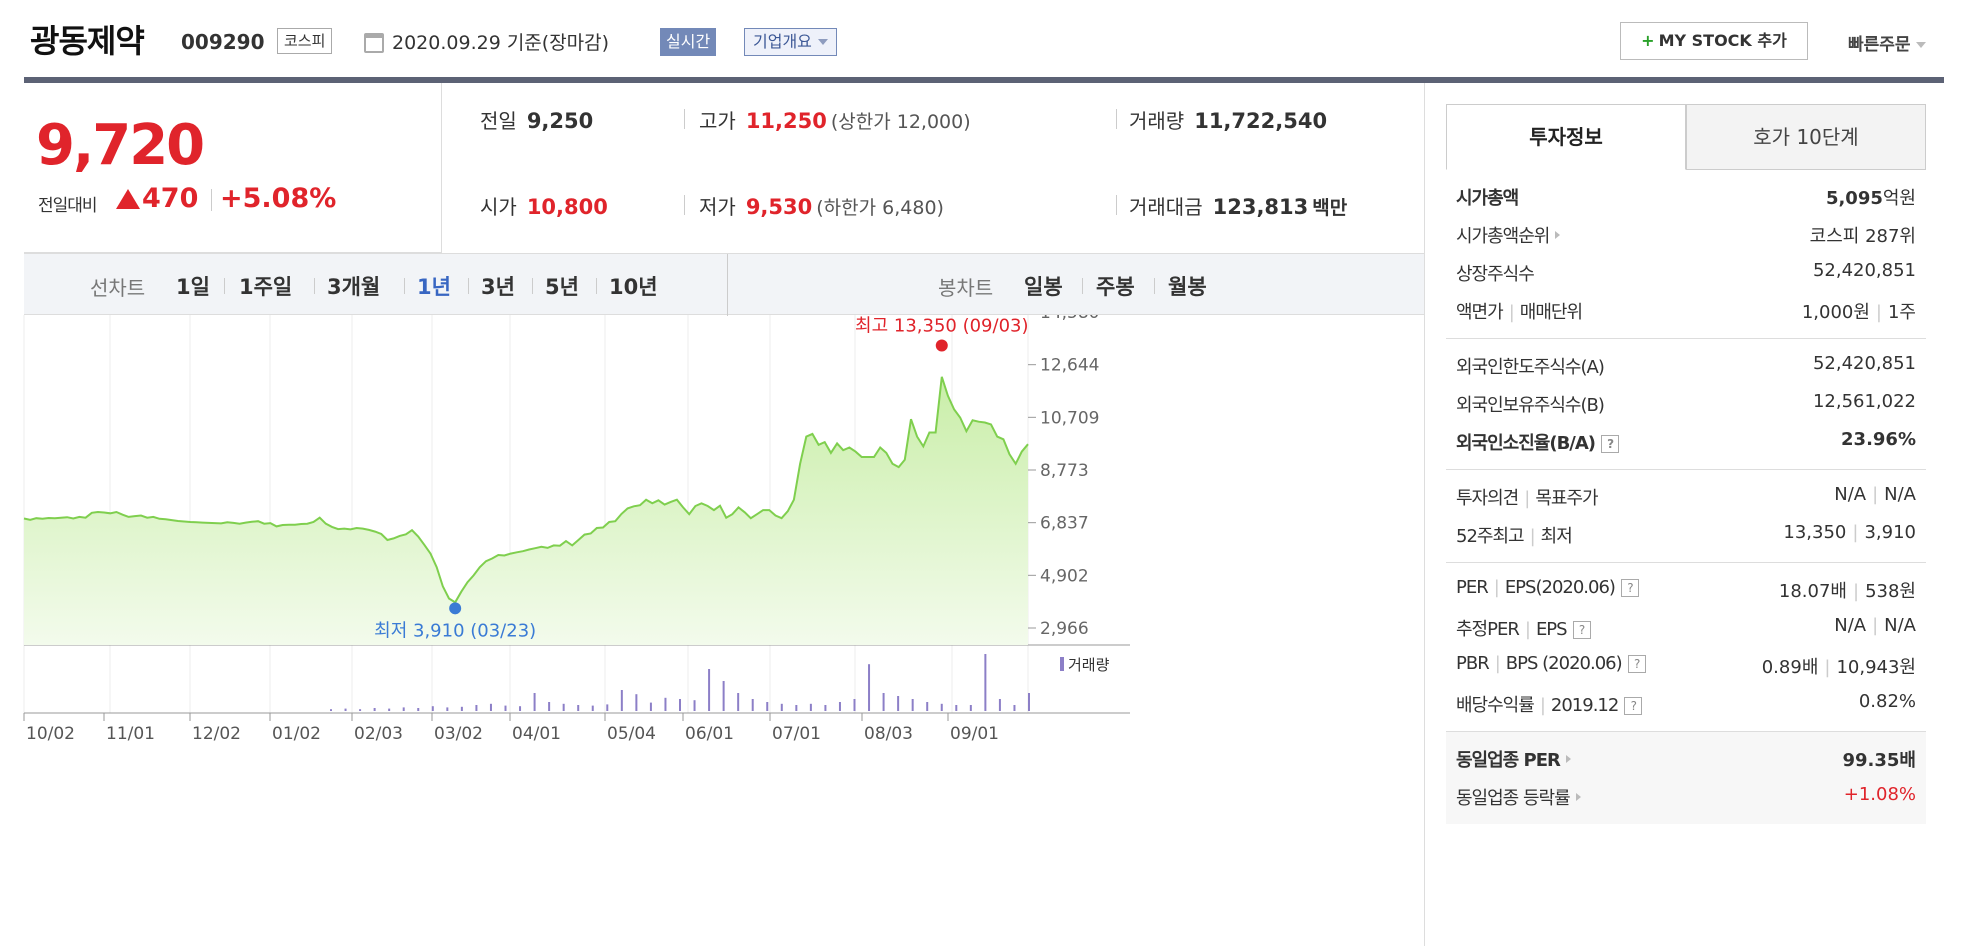  Describe the element at coordinates (536, 119) in the screenshot. I see `prev-close-stat: 전일 9,250` at that location.